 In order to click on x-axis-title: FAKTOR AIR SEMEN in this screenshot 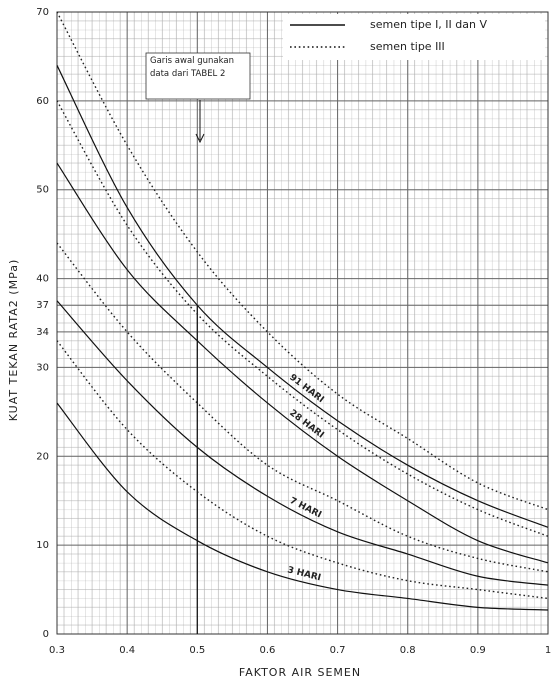, I will do `click(300, 672)`.